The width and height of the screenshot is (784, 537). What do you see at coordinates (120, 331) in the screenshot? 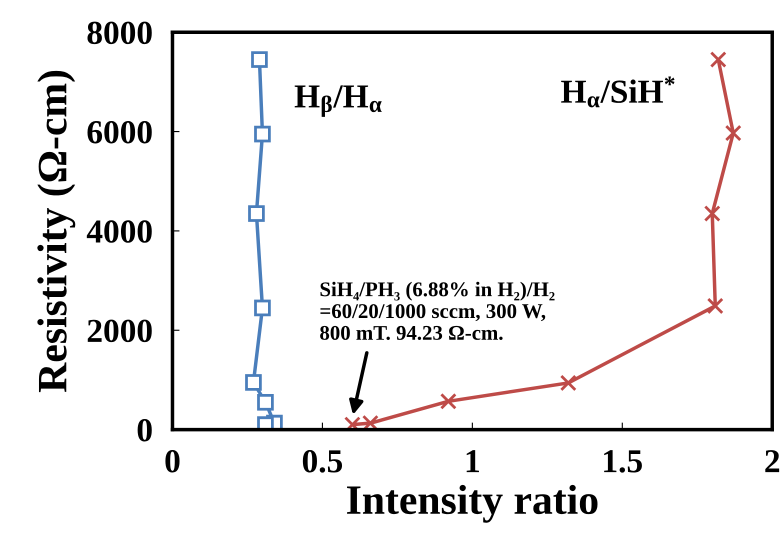
I see `y-tick-label: 2000` at bounding box center [120, 331].